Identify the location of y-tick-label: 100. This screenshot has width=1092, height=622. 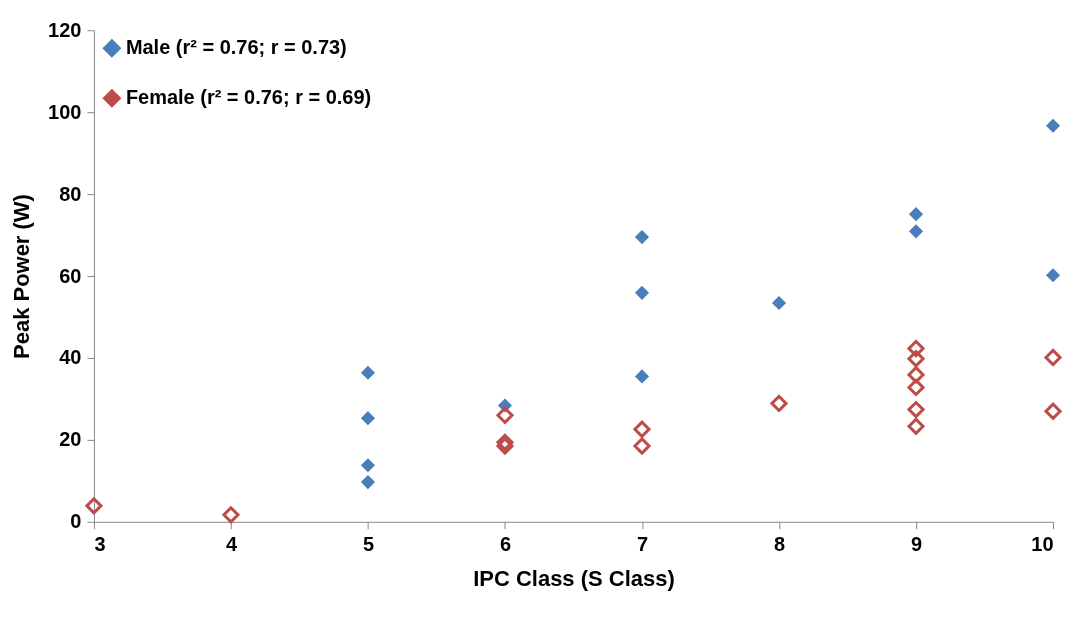
(65, 111).